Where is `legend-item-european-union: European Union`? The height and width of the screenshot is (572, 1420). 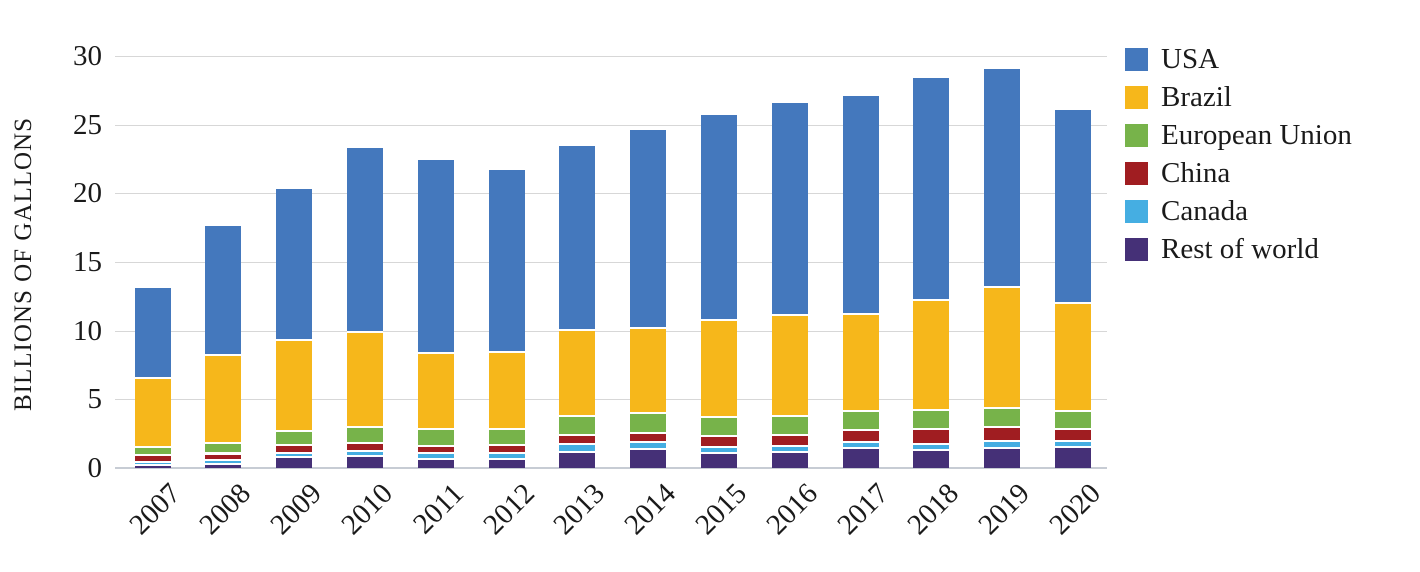 legend-item-european-union: European Union is located at coordinates (1238, 135).